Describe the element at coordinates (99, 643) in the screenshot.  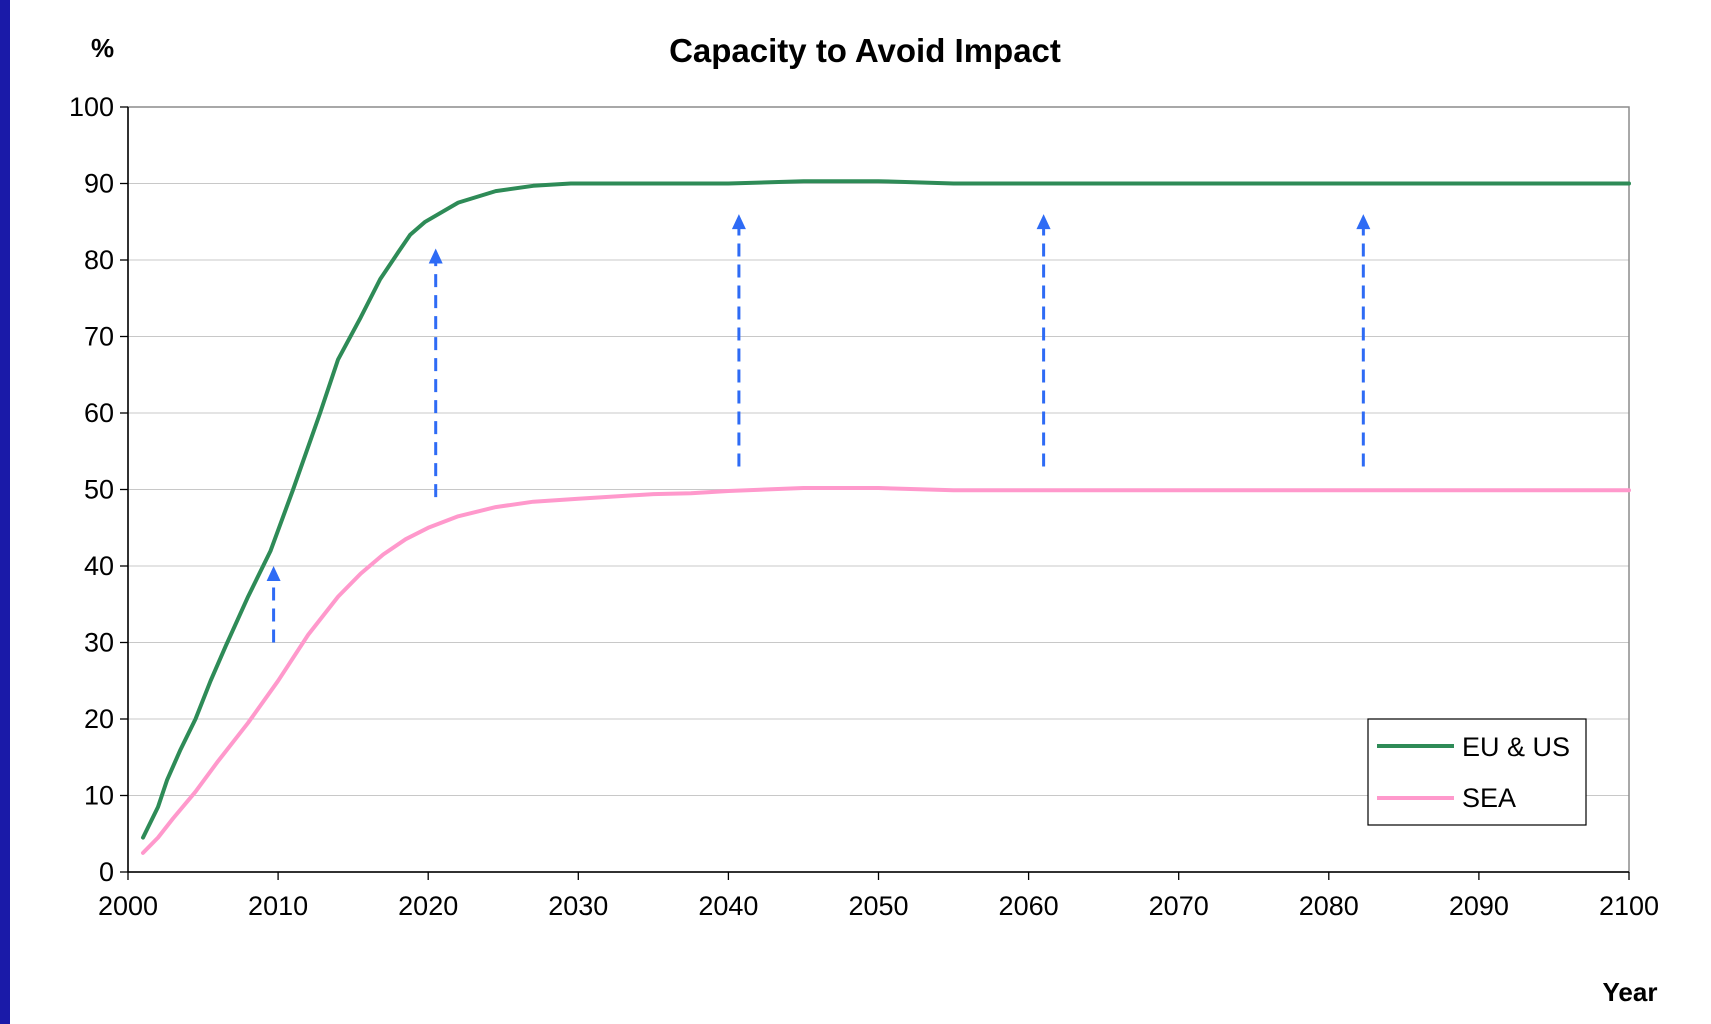
I see `y-tick-label: 30` at that location.